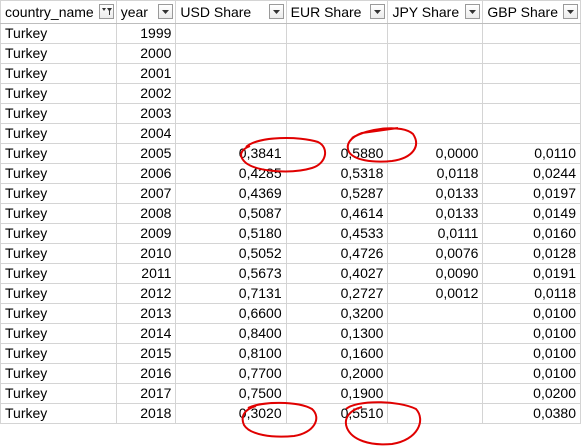 This screenshot has width=581, height=448. I want to click on cell-gbp-share: 0,0197, so click(531, 193).